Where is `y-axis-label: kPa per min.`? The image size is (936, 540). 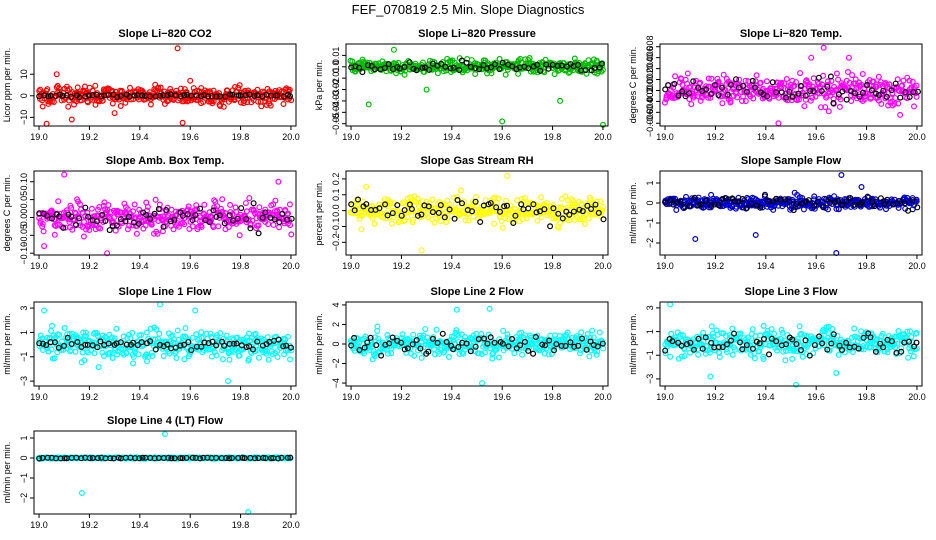
y-axis-label: kPa per min. is located at coordinates (319, 85).